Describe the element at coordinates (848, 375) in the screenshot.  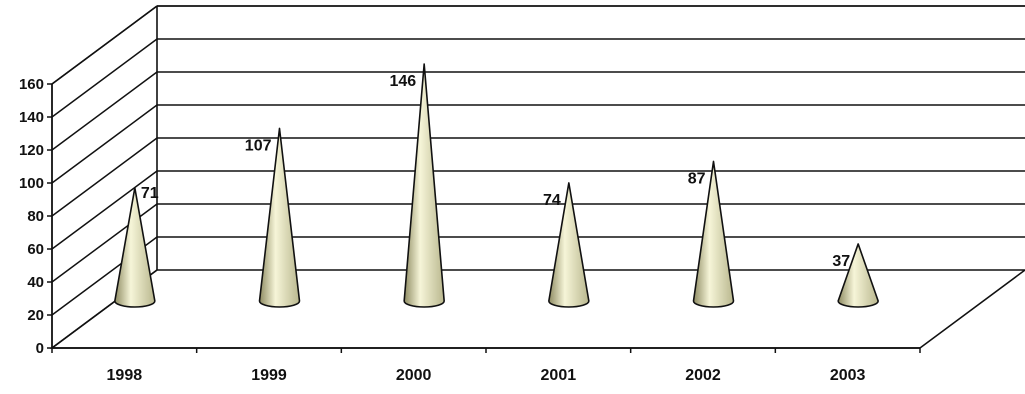
I see `x-tick-label: 2003` at that location.